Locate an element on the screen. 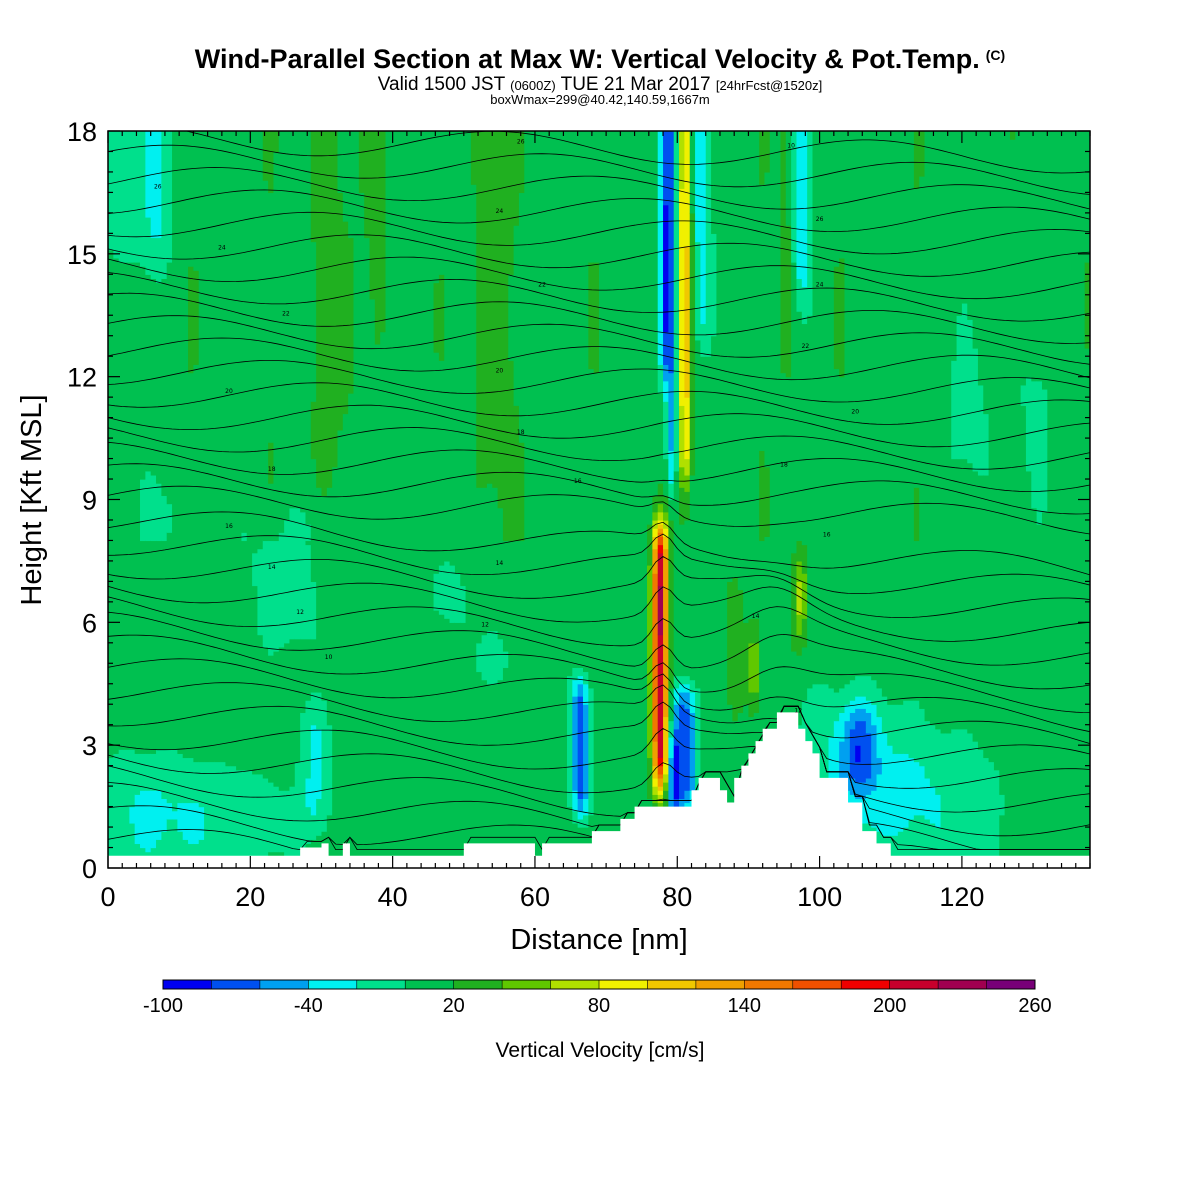 Image resolution: width=1200 pixels, height=1200 pixels. isentrope-label: 12 is located at coordinates (798, 710).